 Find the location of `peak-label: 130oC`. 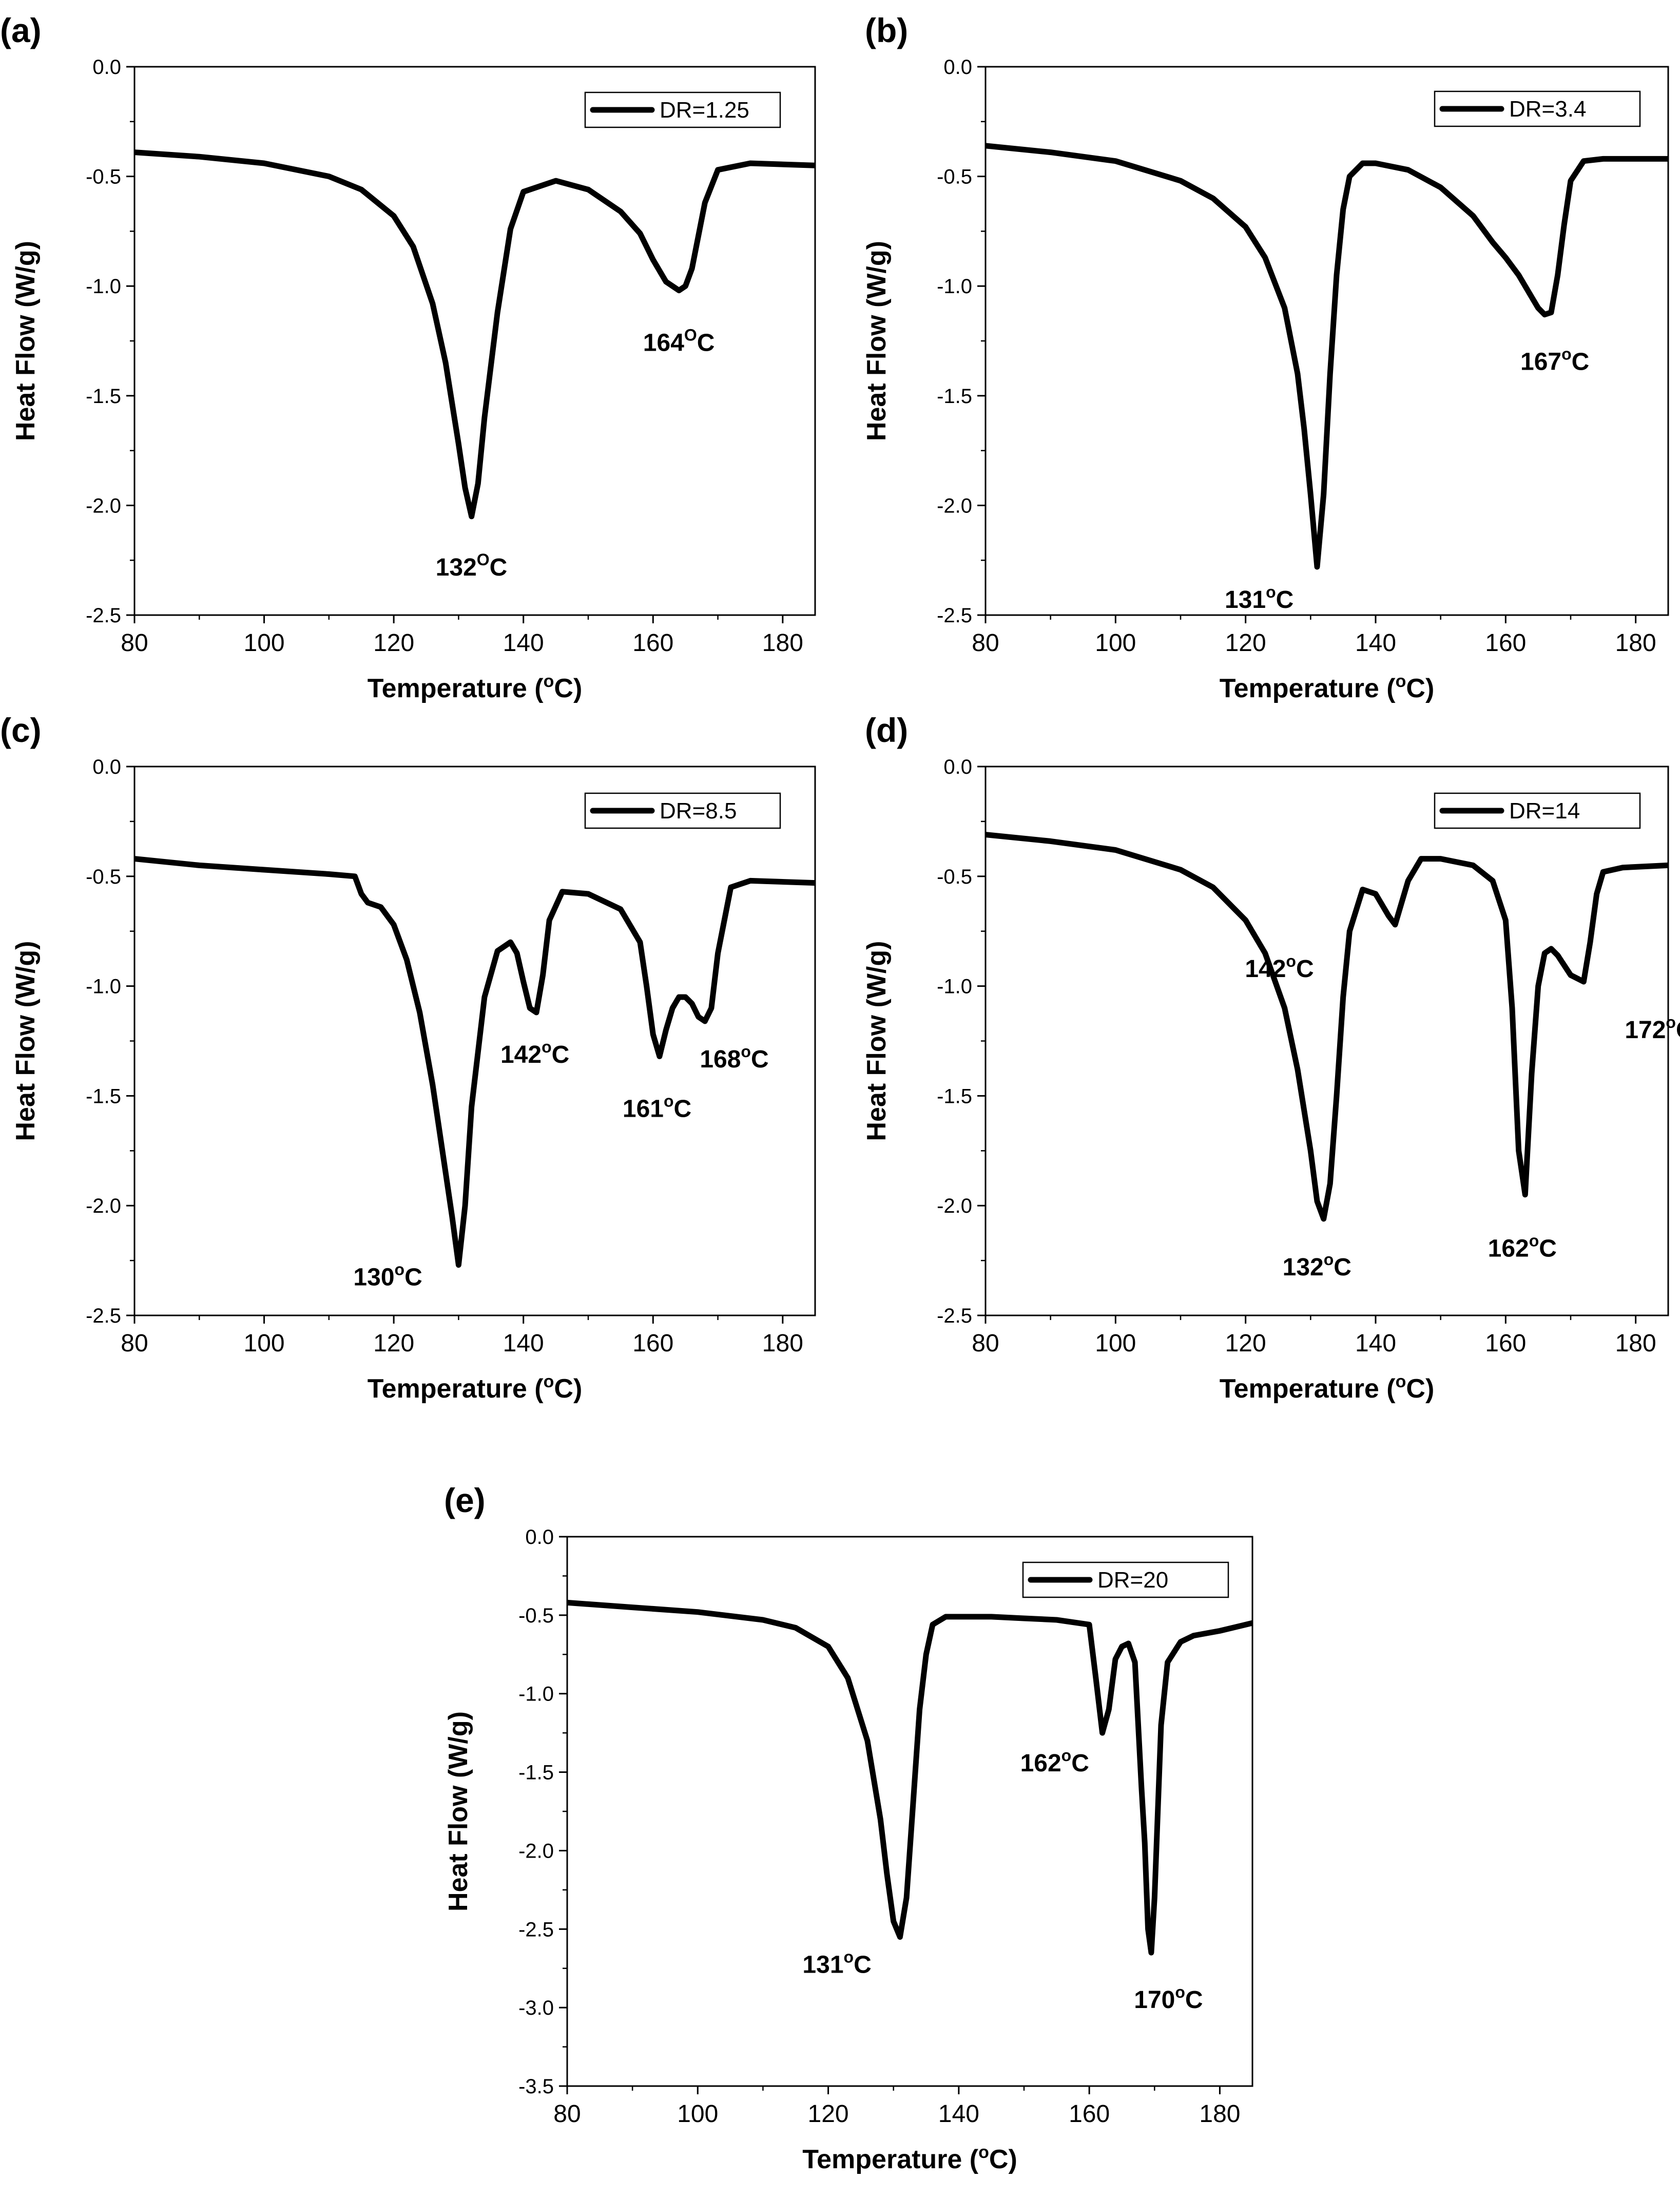

peak-label: 130oC is located at coordinates (387, 1275).